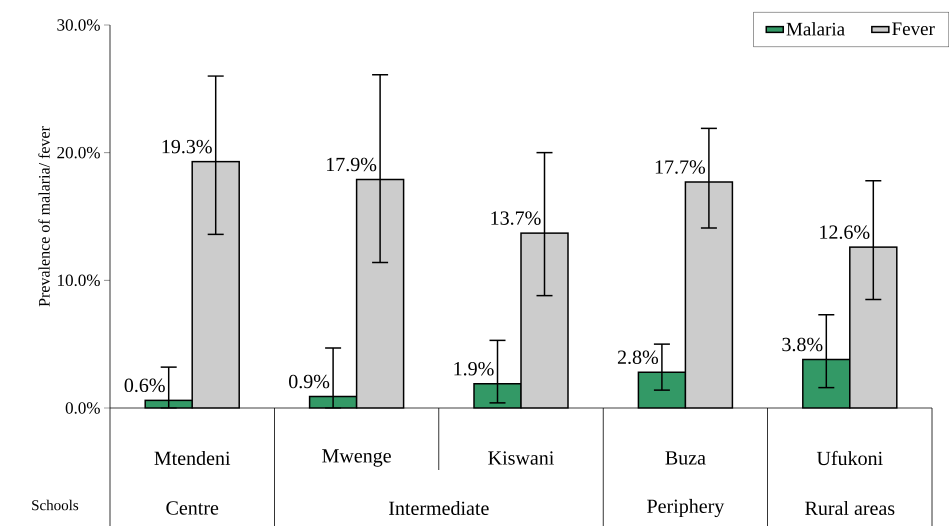  Describe the element at coordinates (685, 508) in the screenshot. I see `text: Periphery` at that location.